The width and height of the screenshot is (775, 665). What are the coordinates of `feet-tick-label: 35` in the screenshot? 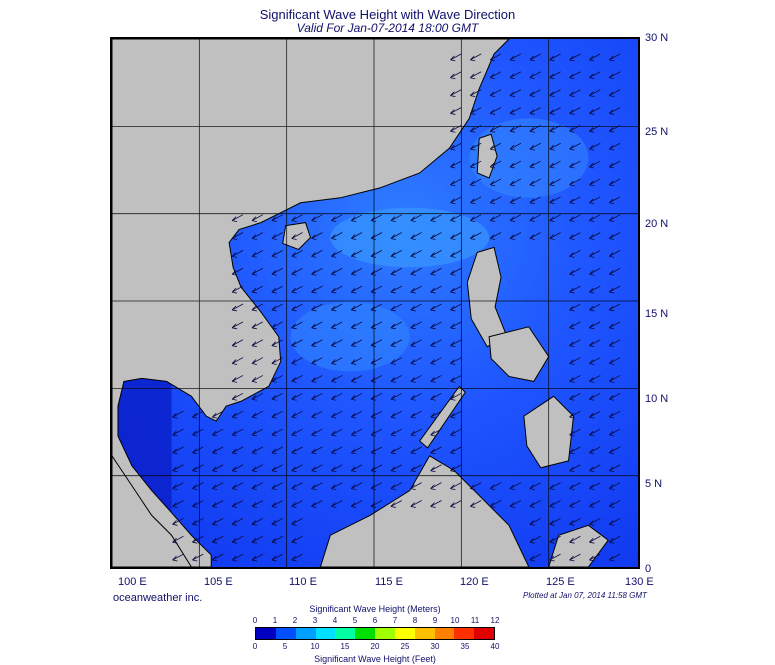 It's located at (465, 646).